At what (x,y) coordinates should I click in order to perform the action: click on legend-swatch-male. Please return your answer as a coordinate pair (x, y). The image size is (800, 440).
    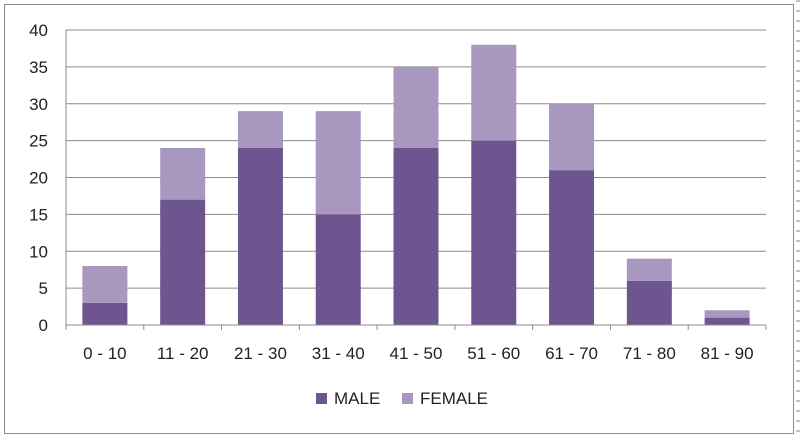
    Looking at the image, I should click on (321, 398).